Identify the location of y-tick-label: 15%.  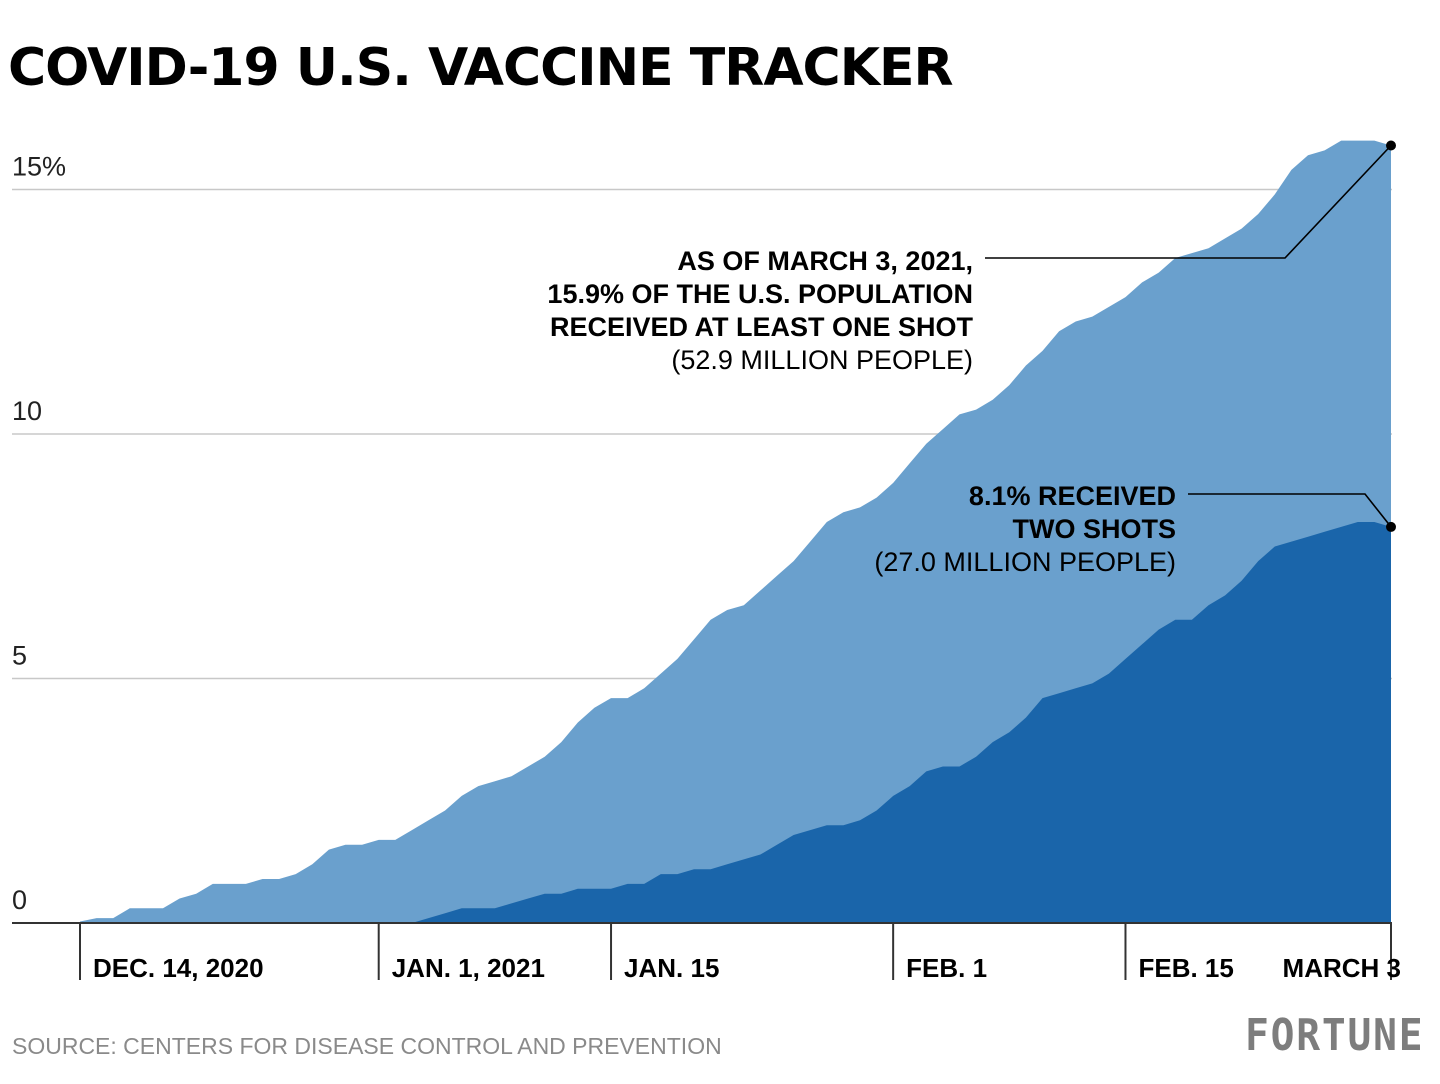
(39, 167).